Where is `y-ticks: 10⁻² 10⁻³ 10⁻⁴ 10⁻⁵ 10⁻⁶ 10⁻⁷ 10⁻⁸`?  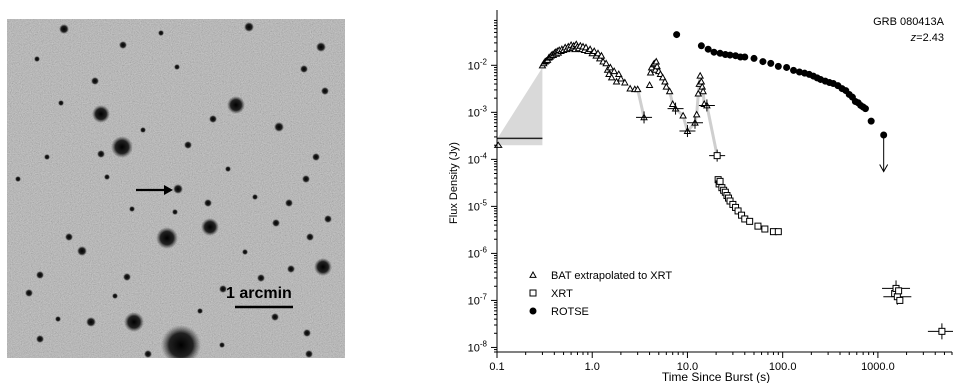 y-ticks: 10⁻² 10⁻³ 10⁻⁴ 10⁻⁵ 10⁻⁶ 10⁻⁷ 10⁻⁸ is located at coordinates (482, 186).